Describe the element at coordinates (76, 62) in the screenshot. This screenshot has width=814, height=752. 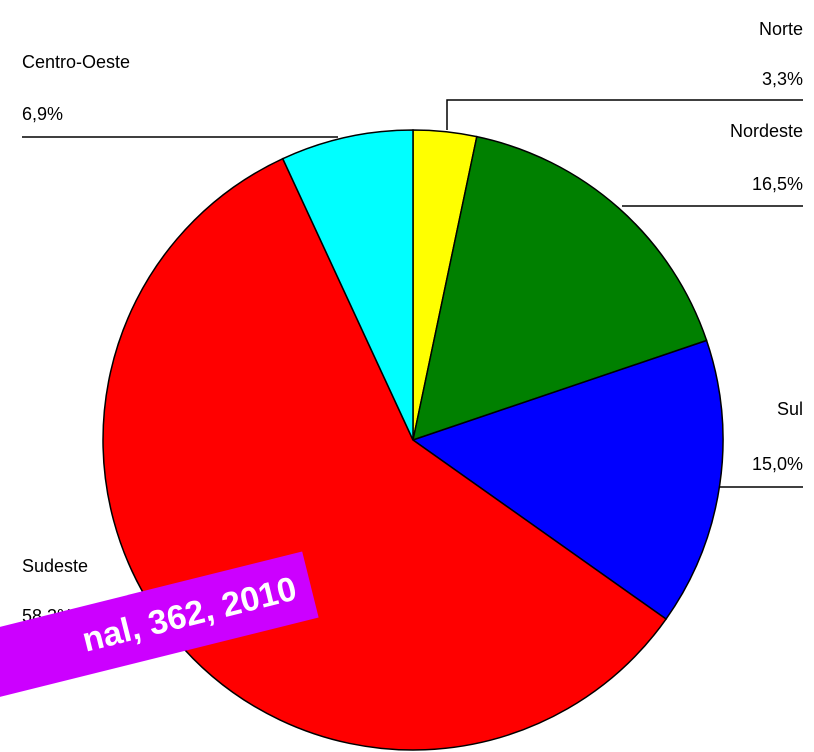
I see `slice-label: Centro-Oeste` at that location.